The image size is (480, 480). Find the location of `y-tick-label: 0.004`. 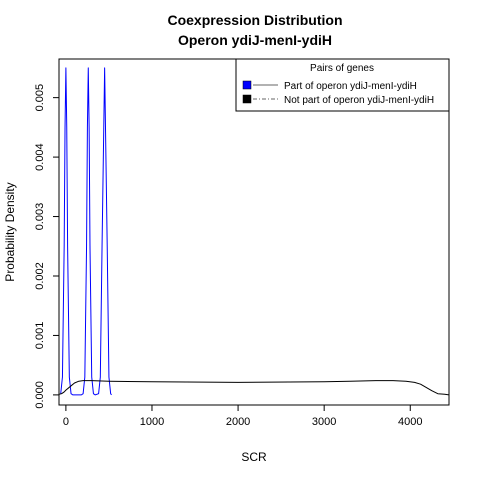

y-tick-label: 0.004 is located at coordinates (40, 157).